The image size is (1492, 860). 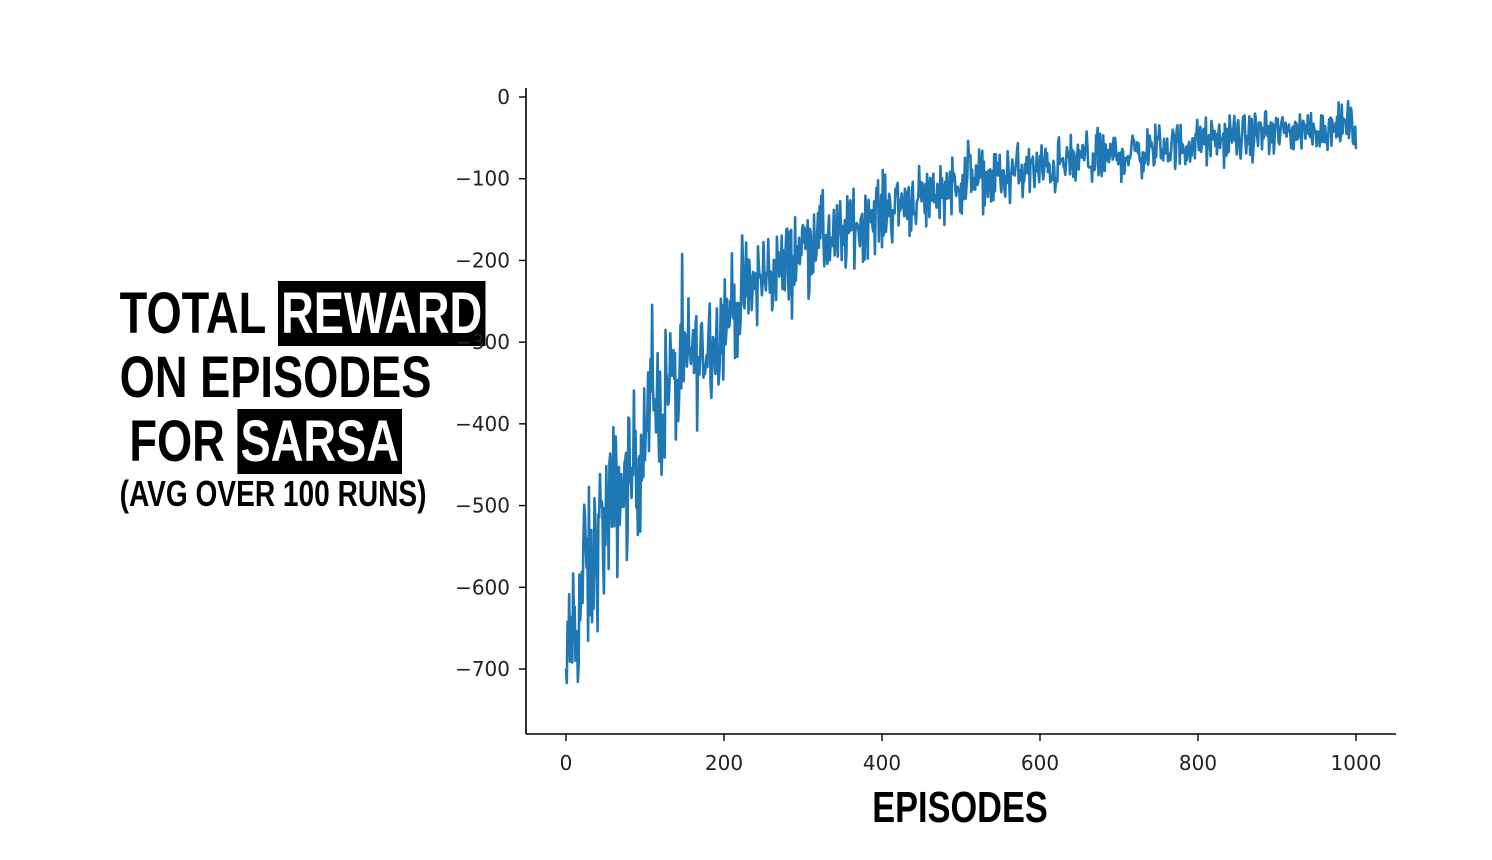 What do you see at coordinates (724, 763) in the screenshot?
I see `x-tick-label: 200` at bounding box center [724, 763].